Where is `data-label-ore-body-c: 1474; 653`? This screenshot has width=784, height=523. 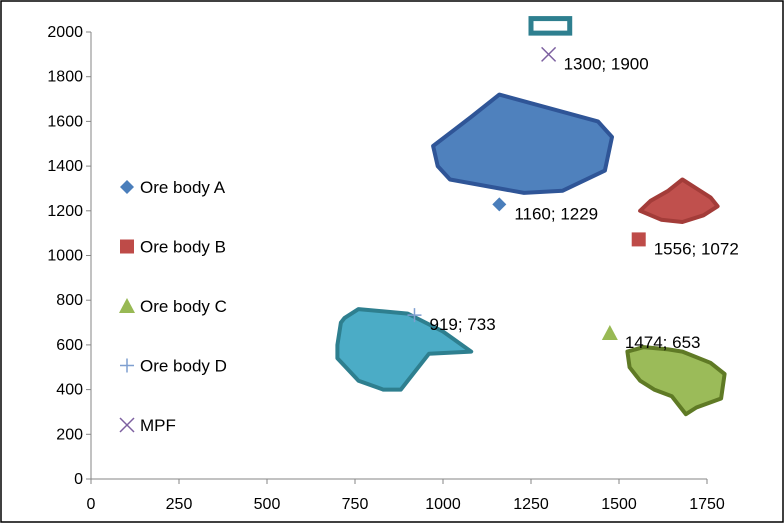 data-label-ore-body-c: 1474; 653 is located at coordinates (663, 342).